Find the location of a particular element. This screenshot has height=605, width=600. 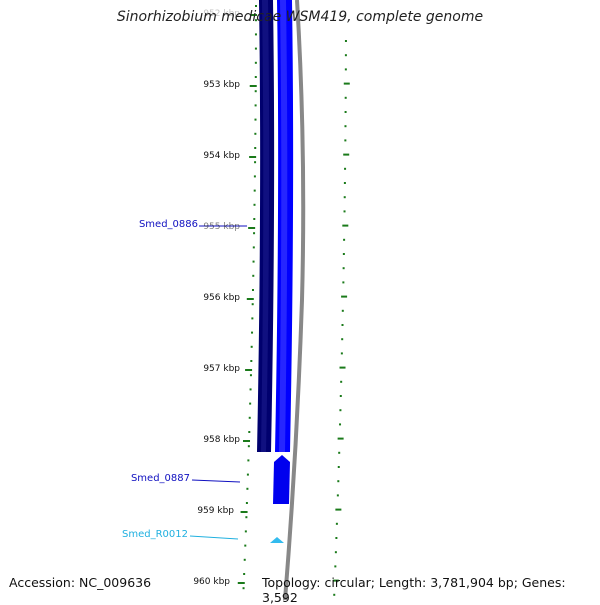

tick-label: 952 kbp is located at coordinates (221, 14).